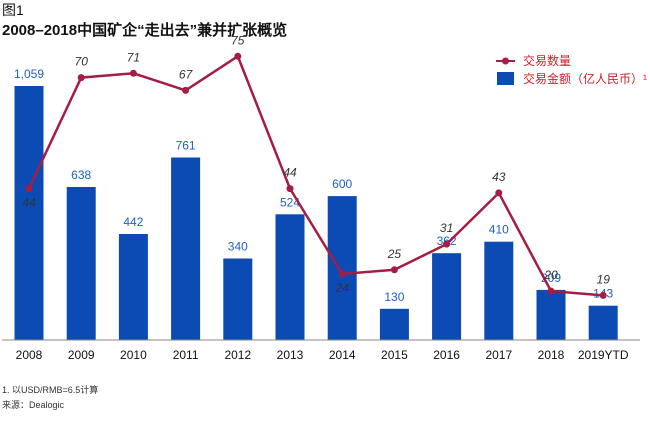 This screenshot has height=438, width=650. Describe the element at coordinates (29, 213) in the screenshot. I see `bar-2008` at that location.